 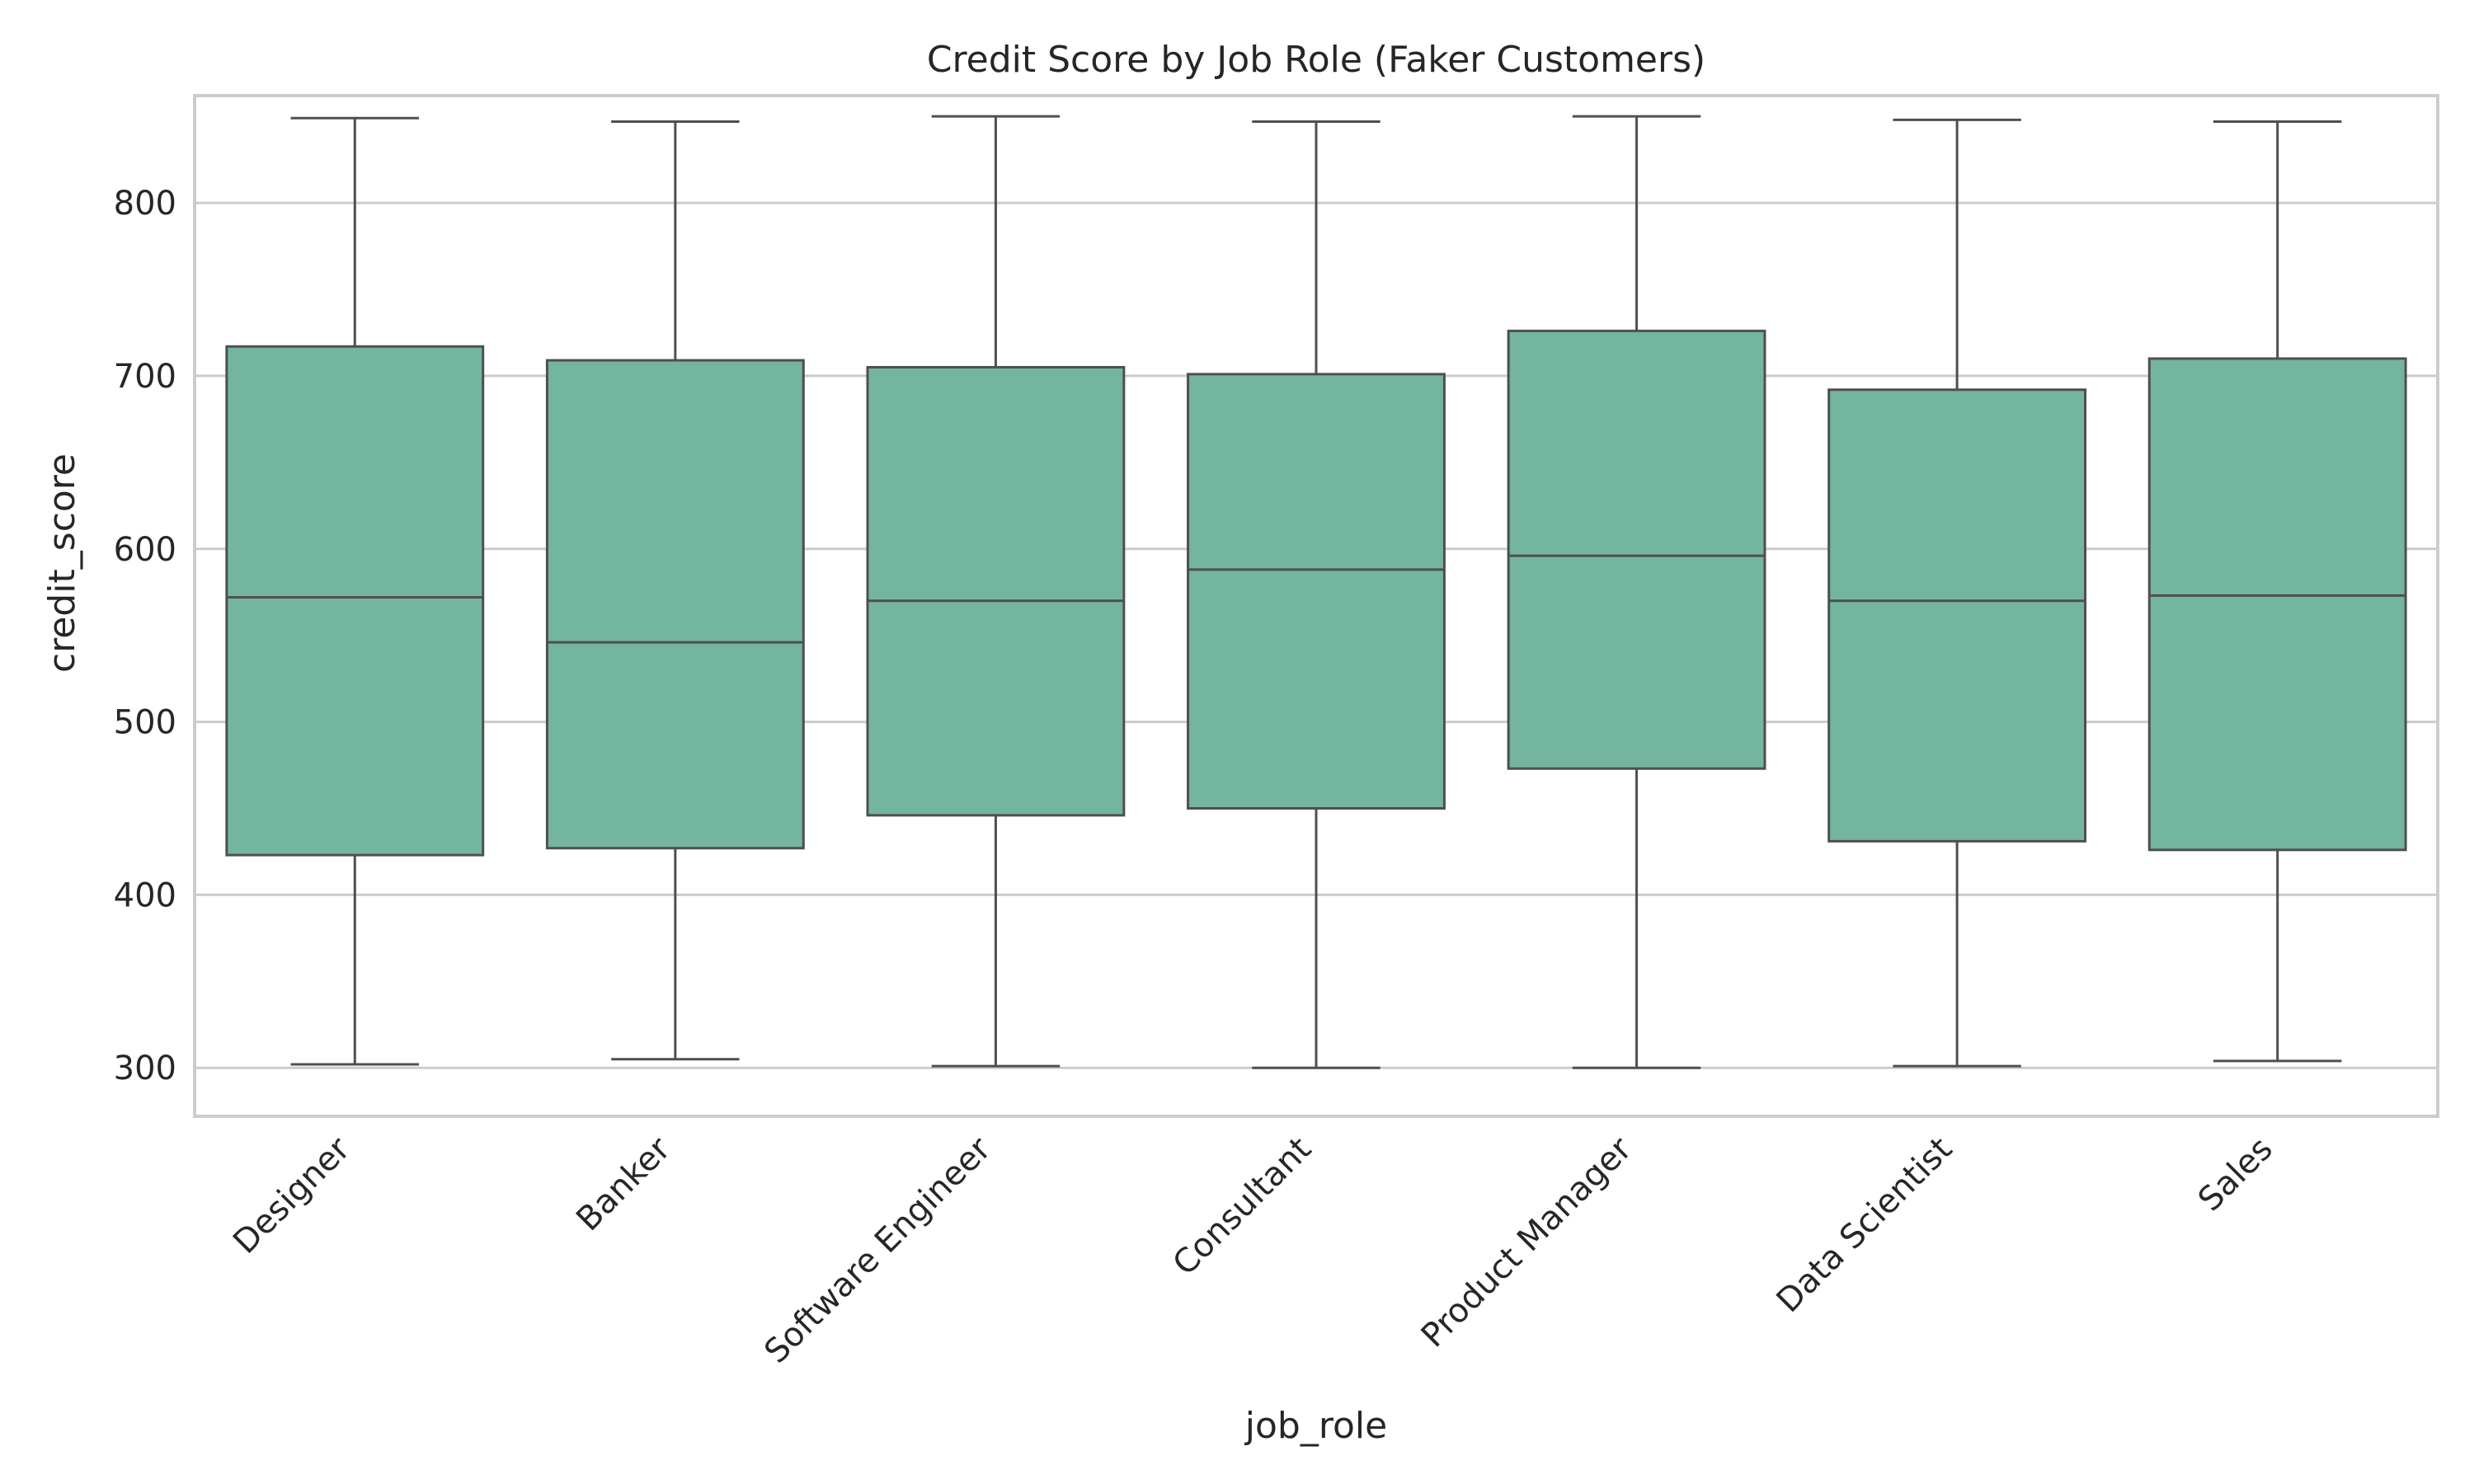 What do you see at coordinates (1865, 1225) in the screenshot?
I see `x-tick-label: Data Scientist` at bounding box center [1865, 1225].